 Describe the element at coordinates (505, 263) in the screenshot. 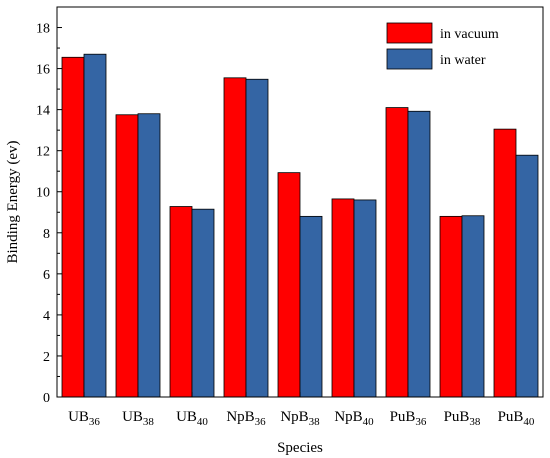

I see `bar-pub40-in-vacuum` at that location.